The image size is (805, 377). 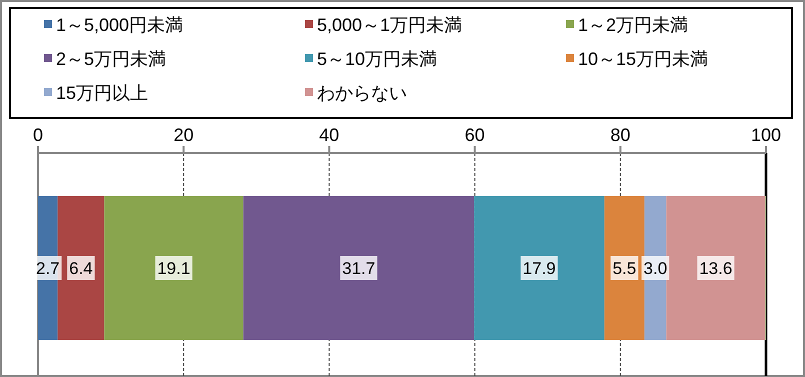 What do you see at coordinates (389, 25) in the screenshot?
I see `legend-label: 5,000～1万円未満` at bounding box center [389, 25].